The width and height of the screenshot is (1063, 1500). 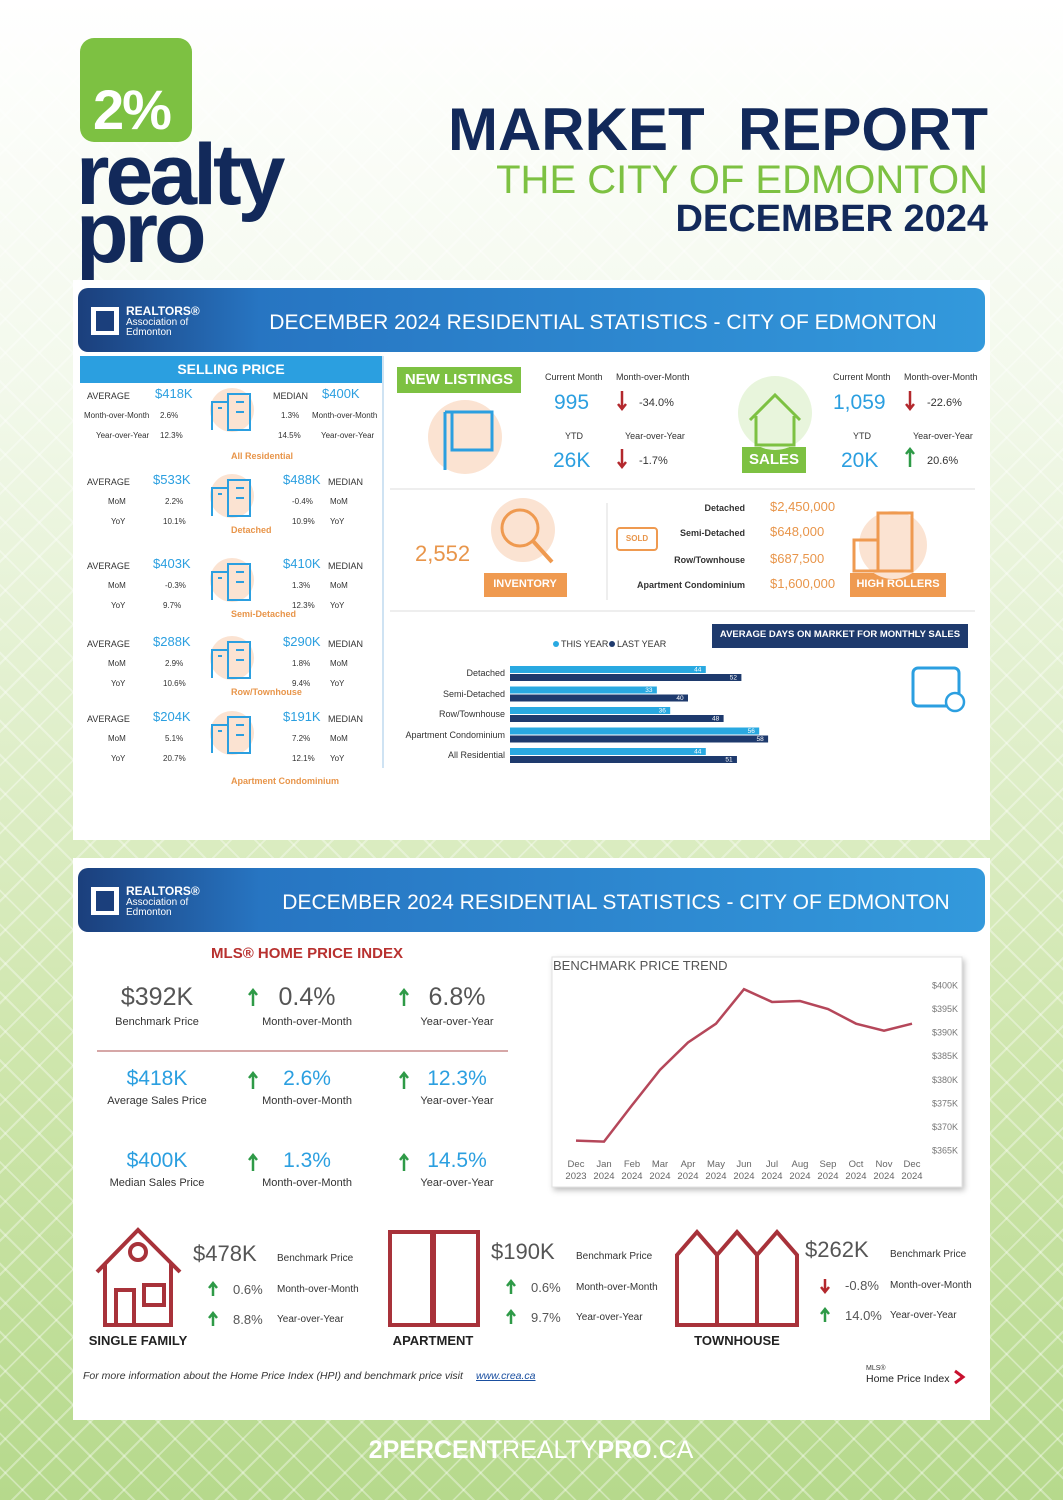 I want to click on stat-value: 10.1%, so click(x=174, y=521).